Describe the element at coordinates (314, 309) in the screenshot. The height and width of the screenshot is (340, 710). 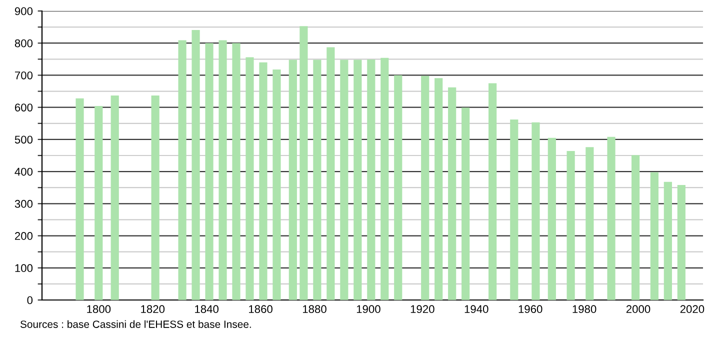
I see `x-tick-label: 1880` at that location.